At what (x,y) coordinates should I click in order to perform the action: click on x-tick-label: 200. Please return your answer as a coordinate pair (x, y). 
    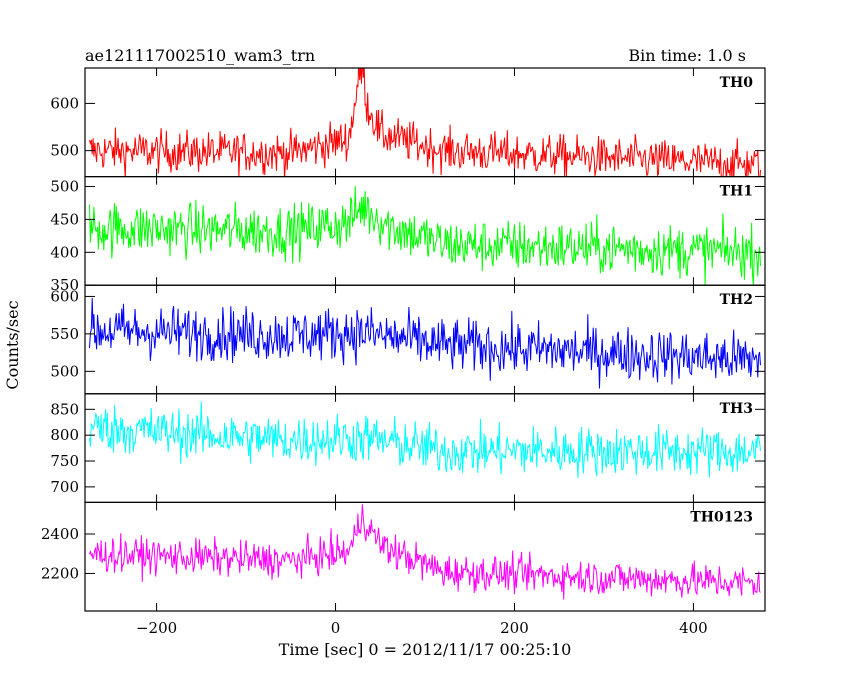
    Looking at the image, I should click on (514, 628).